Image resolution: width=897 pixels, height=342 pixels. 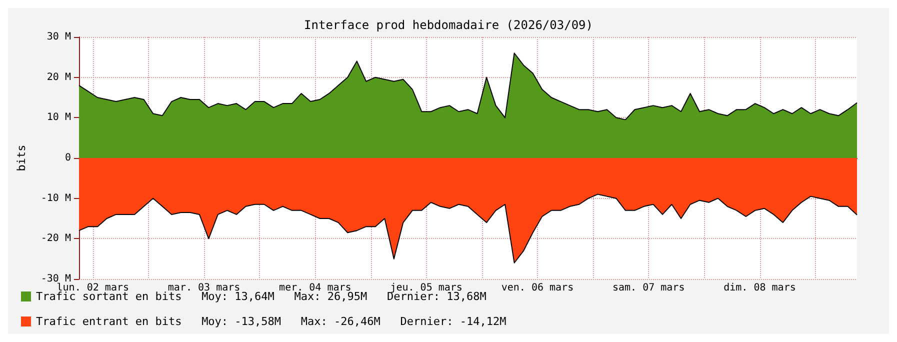 I want to click on x-tick-label: ven. 06 mars, so click(x=537, y=288).